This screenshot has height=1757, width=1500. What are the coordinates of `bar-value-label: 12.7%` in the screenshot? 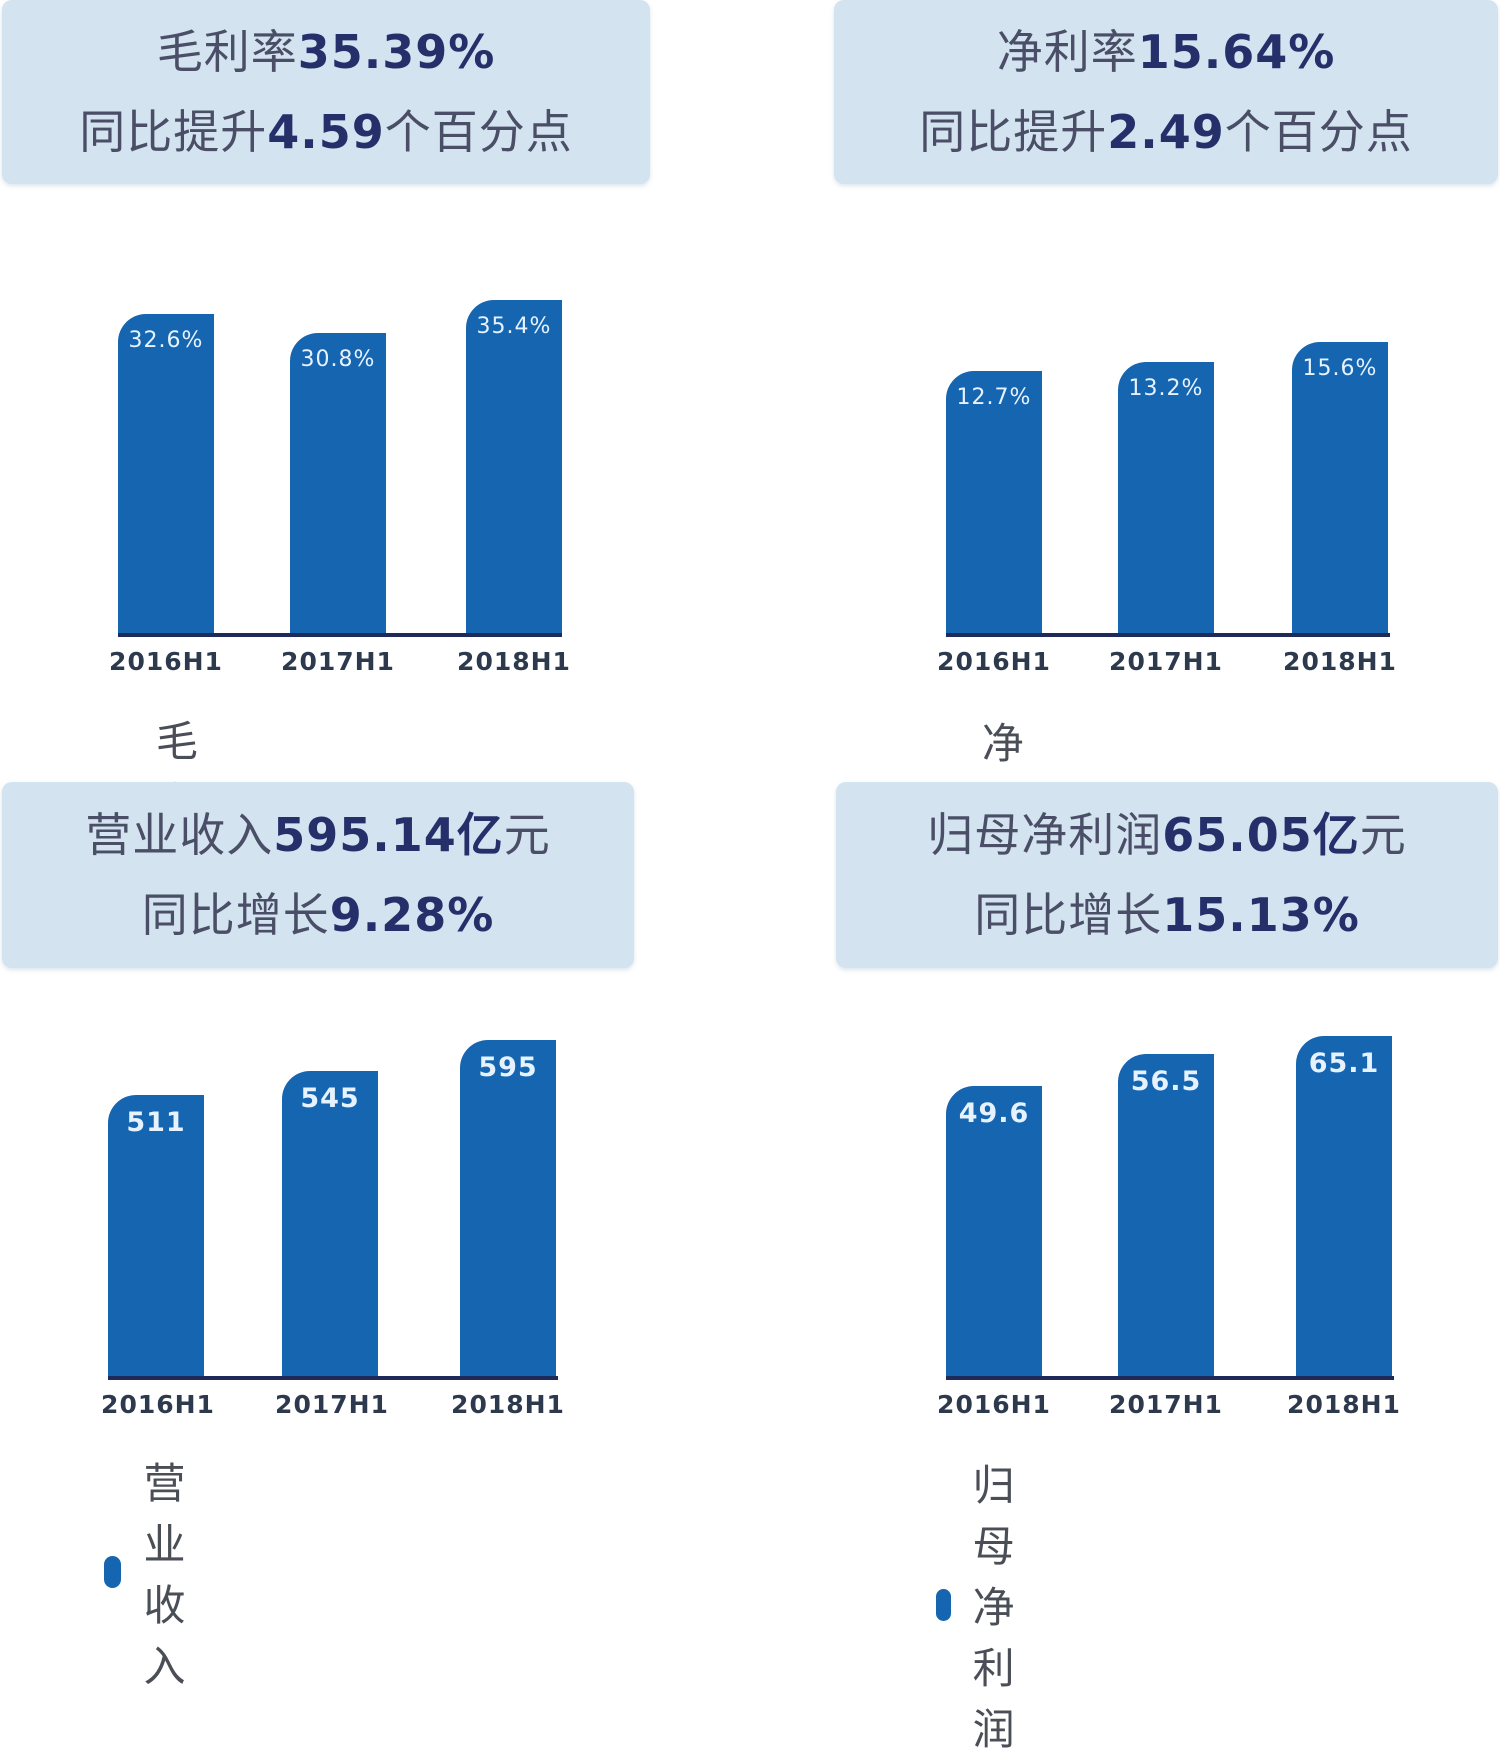 It's located at (994, 397).